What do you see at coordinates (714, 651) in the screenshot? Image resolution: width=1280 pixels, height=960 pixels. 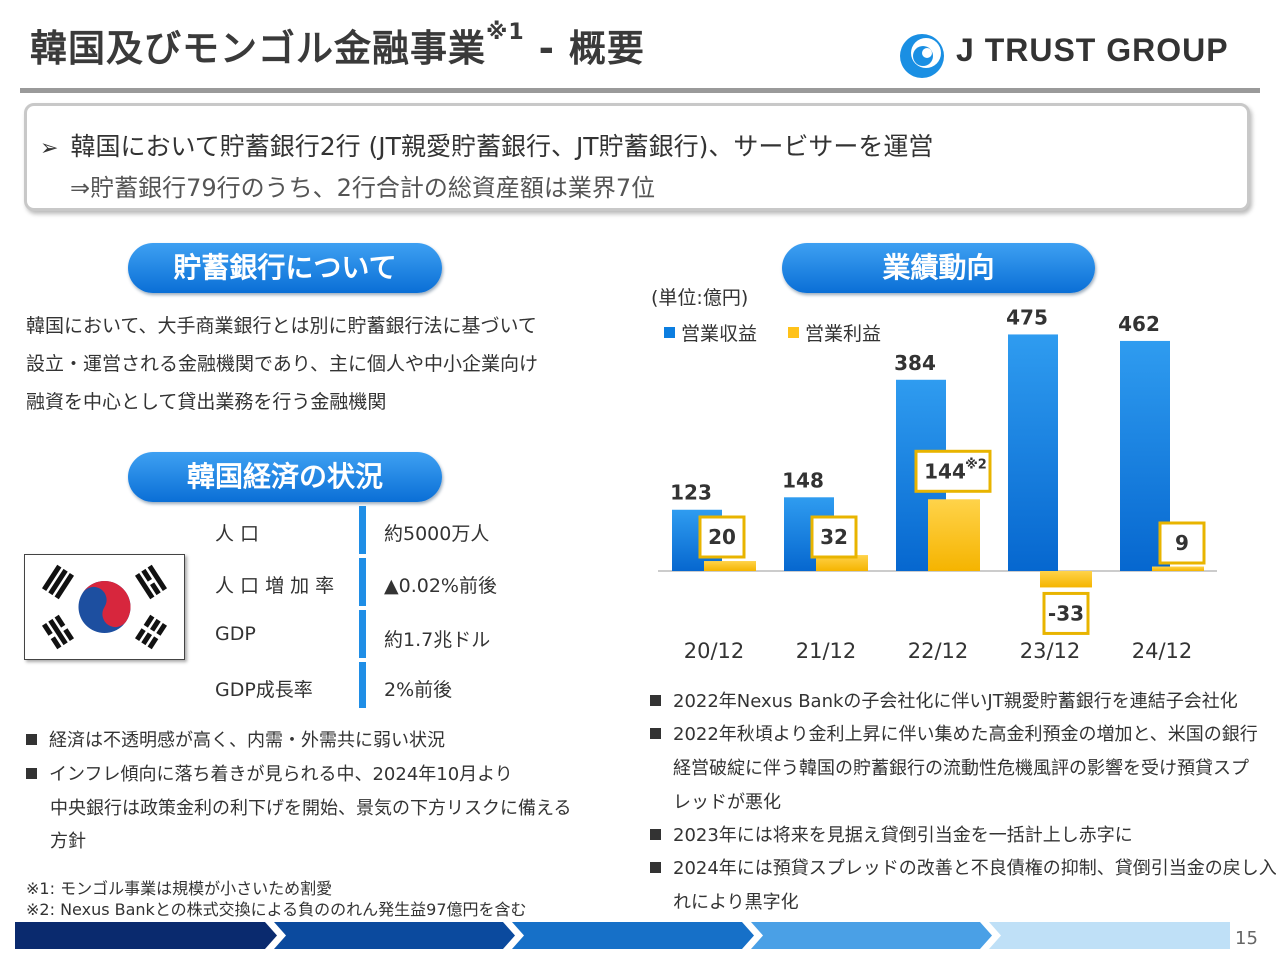 I see `category-tick-label: 20/12` at bounding box center [714, 651].